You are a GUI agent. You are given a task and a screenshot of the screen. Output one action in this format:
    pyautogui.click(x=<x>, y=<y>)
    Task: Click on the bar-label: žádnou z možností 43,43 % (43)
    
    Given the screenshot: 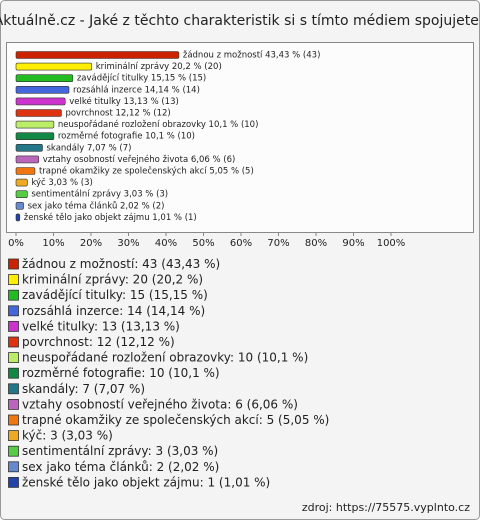 What is the action you would take?
    pyautogui.click(x=252, y=56)
    